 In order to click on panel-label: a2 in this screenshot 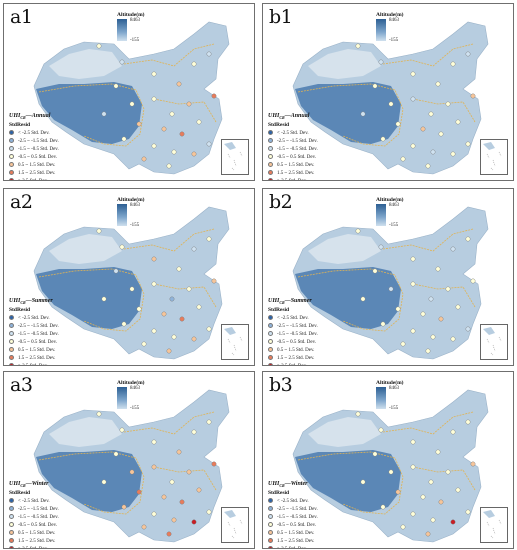, I will do `click(21, 202)`.